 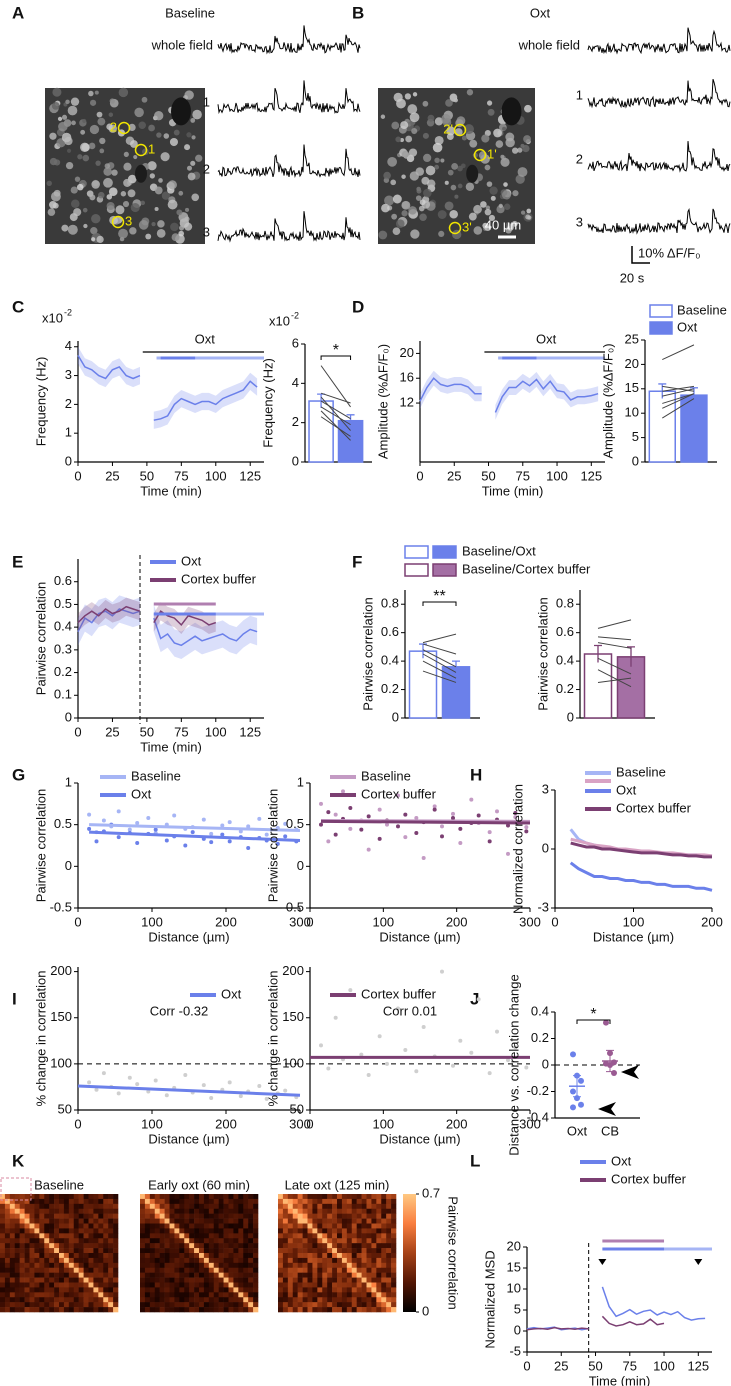 I want to click on trace, so click(x=659, y=41).